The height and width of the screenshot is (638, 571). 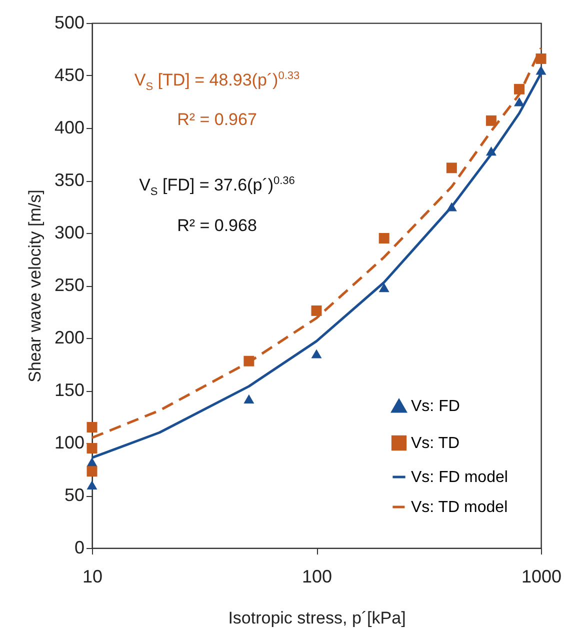 I want to click on x-tick-label: 10, so click(x=92, y=576).